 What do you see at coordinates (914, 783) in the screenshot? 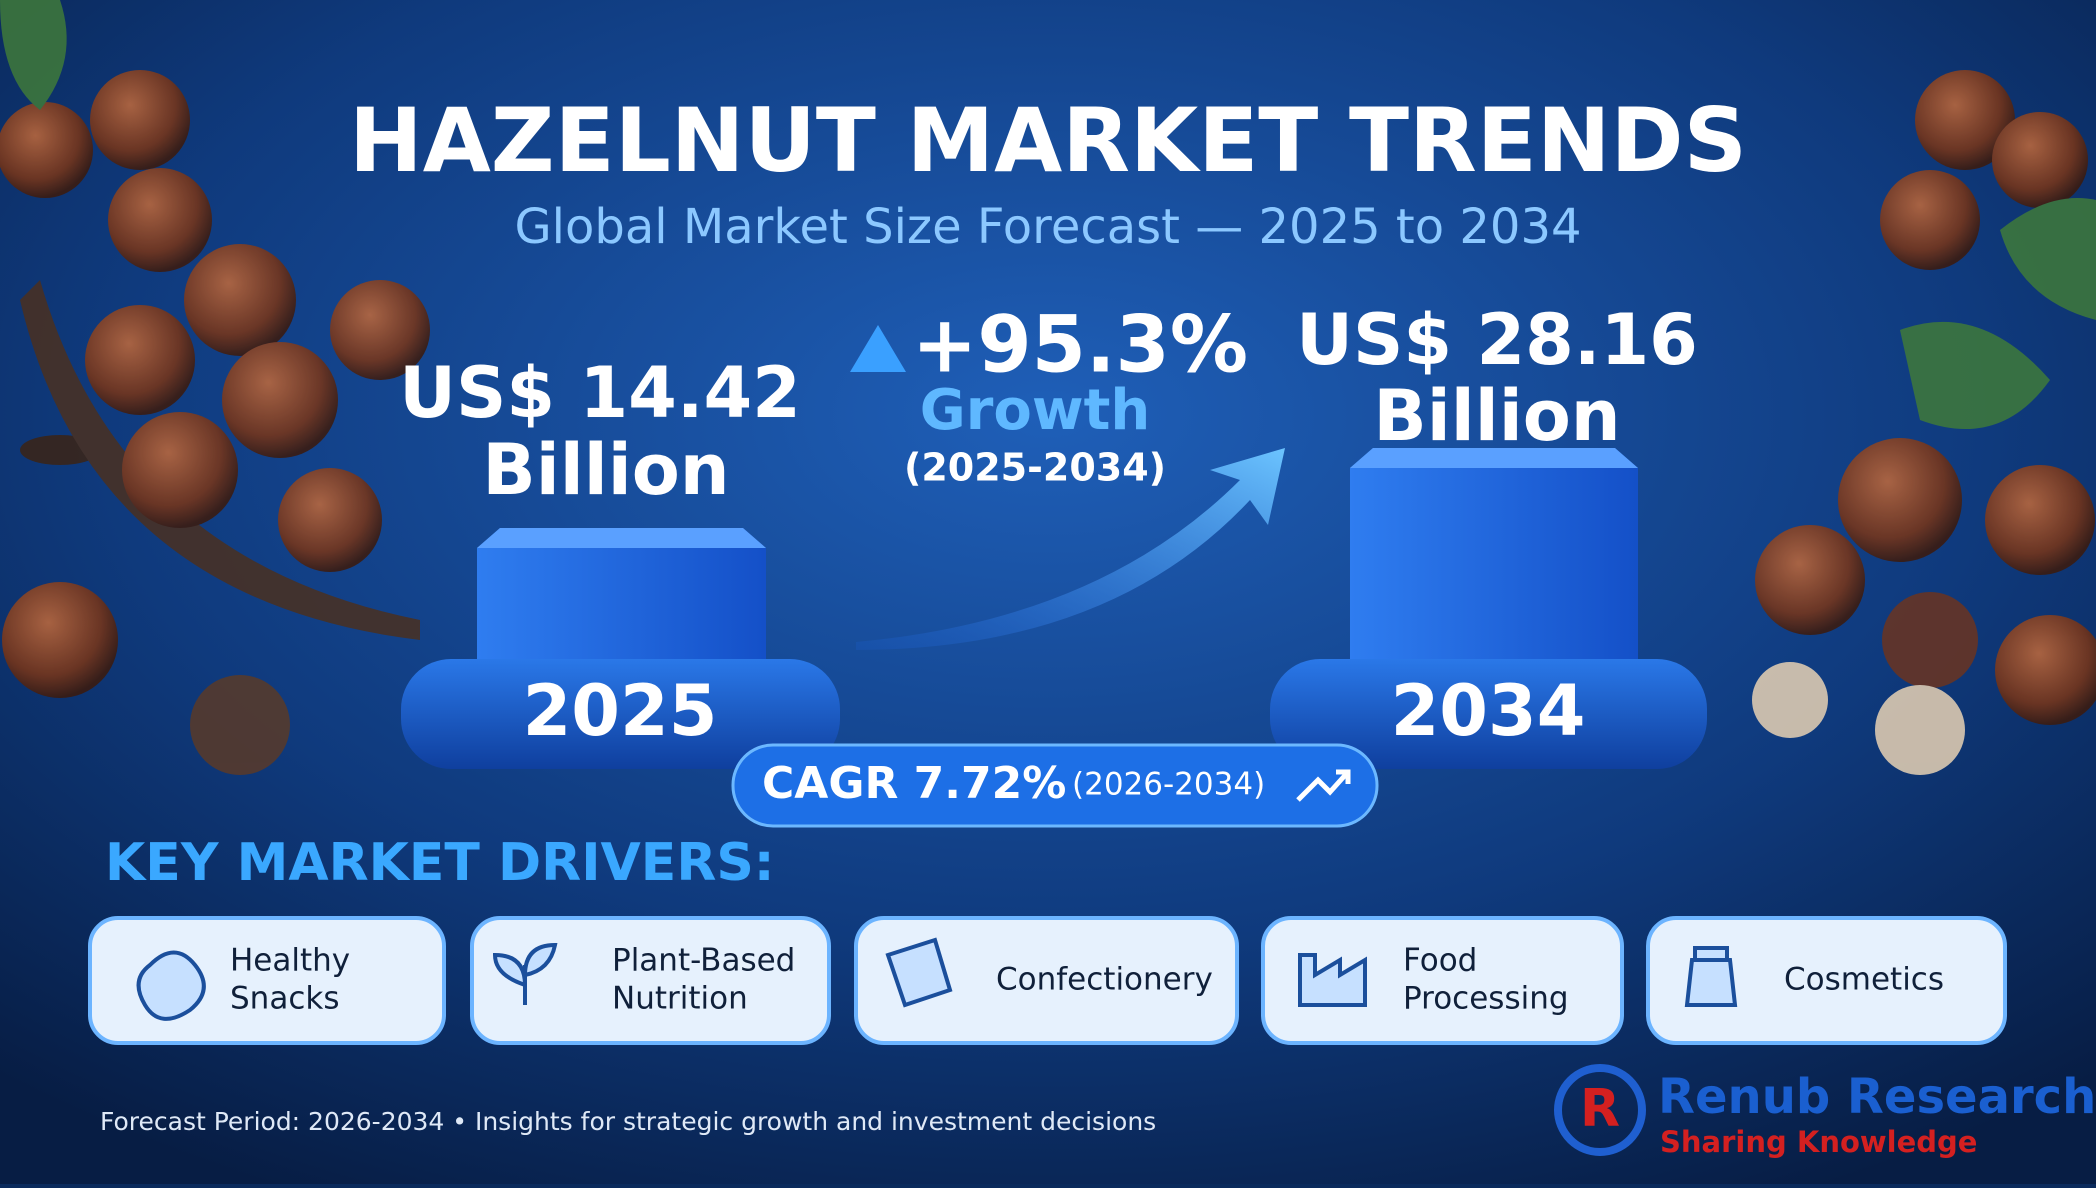
I see `cagr-label: CAGR 7.72%` at bounding box center [914, 783].